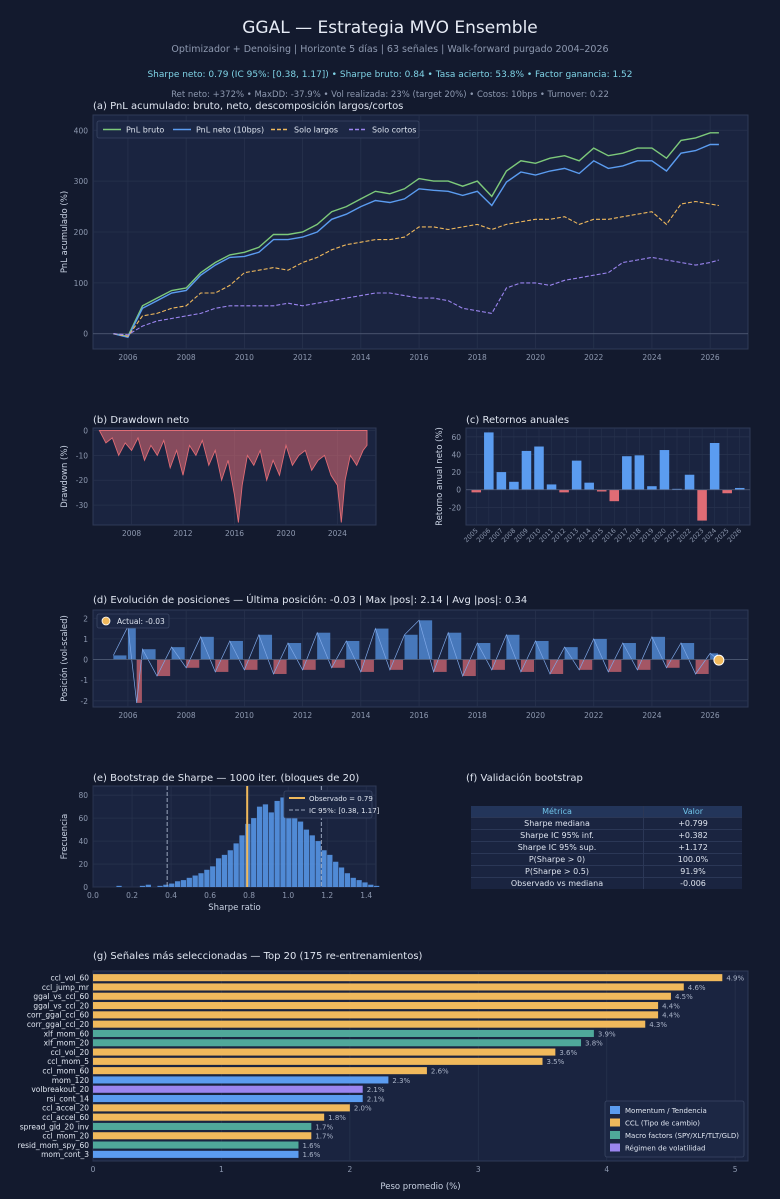 This screenshot has width=780, height=1199. What do you see at coordinates (85, 639) in the screenshot?
I see `y-tick-label: 1` at bounding box center [85, 639].